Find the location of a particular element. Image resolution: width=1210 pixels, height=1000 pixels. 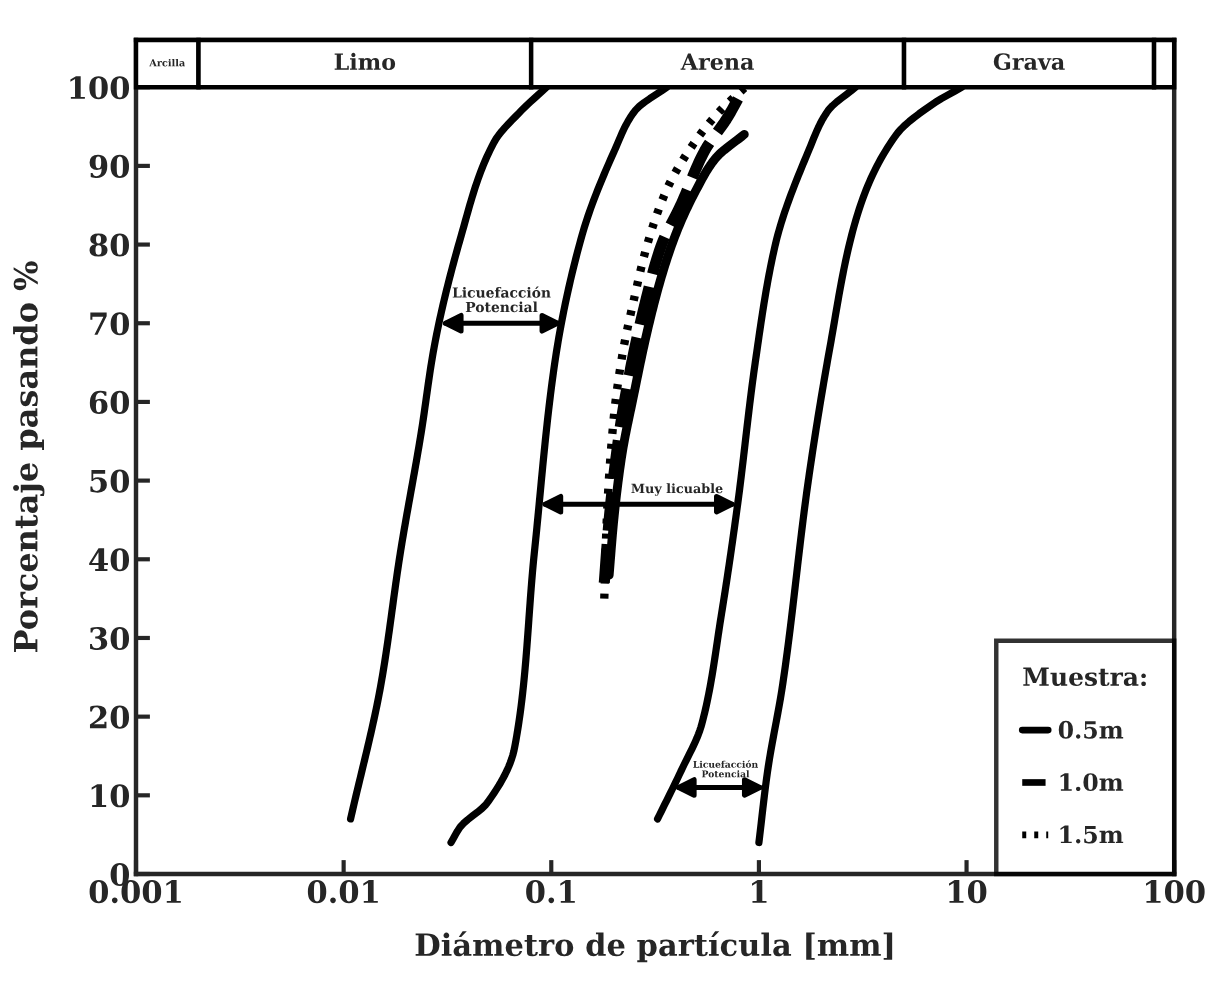

legend-label: 1.5m is located at coordinates (1092, 834).